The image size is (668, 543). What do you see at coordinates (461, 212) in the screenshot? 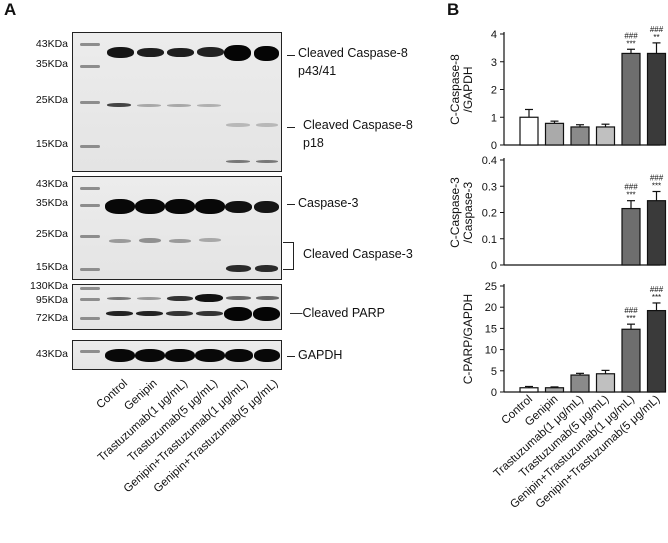
I see `y-axis-label: C-Caspase-3/Caspase-3` at bounding box center [461, 212].